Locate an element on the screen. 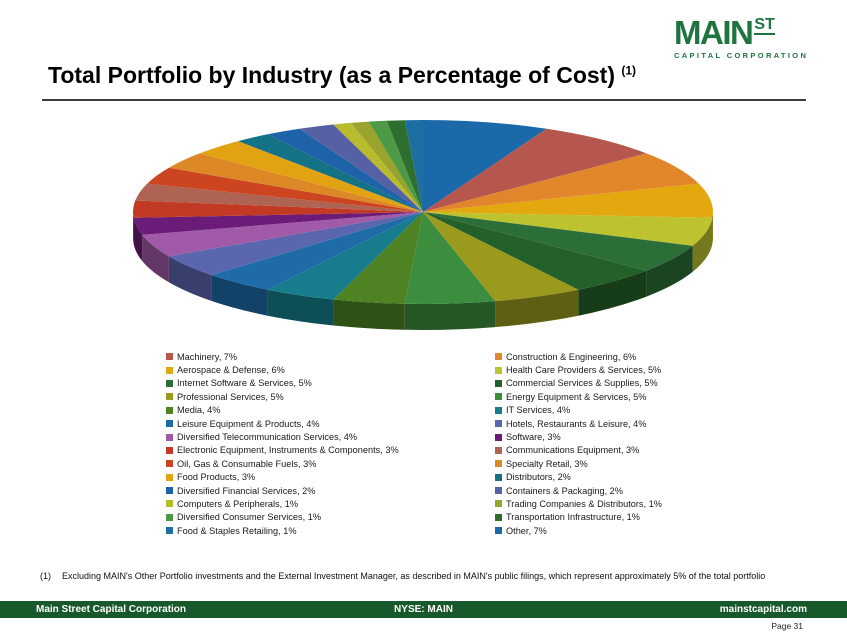 The height and width of the screenshot is (635, 847). legend-item-professional-services: Professional Services, 5% is located at coordinates (282, 396).